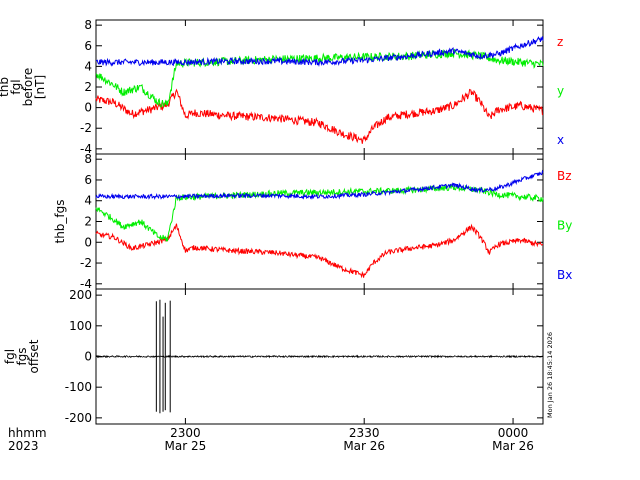 Image resolution: width=640 pixels, height=480 pixels. Describe the element at coordinates (513, 433) in the screenshot. I see `x-tick-label-time: 0000` at that location.